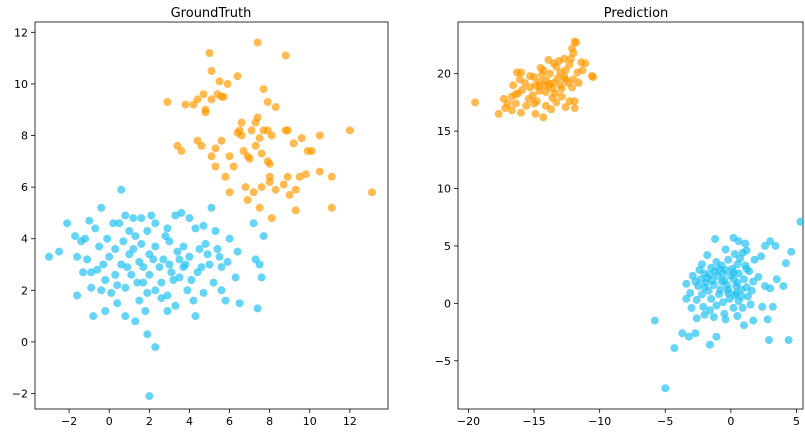  I want to click on prediction-y-axis: −5 0 5 10 15 20, so click(446, 218).